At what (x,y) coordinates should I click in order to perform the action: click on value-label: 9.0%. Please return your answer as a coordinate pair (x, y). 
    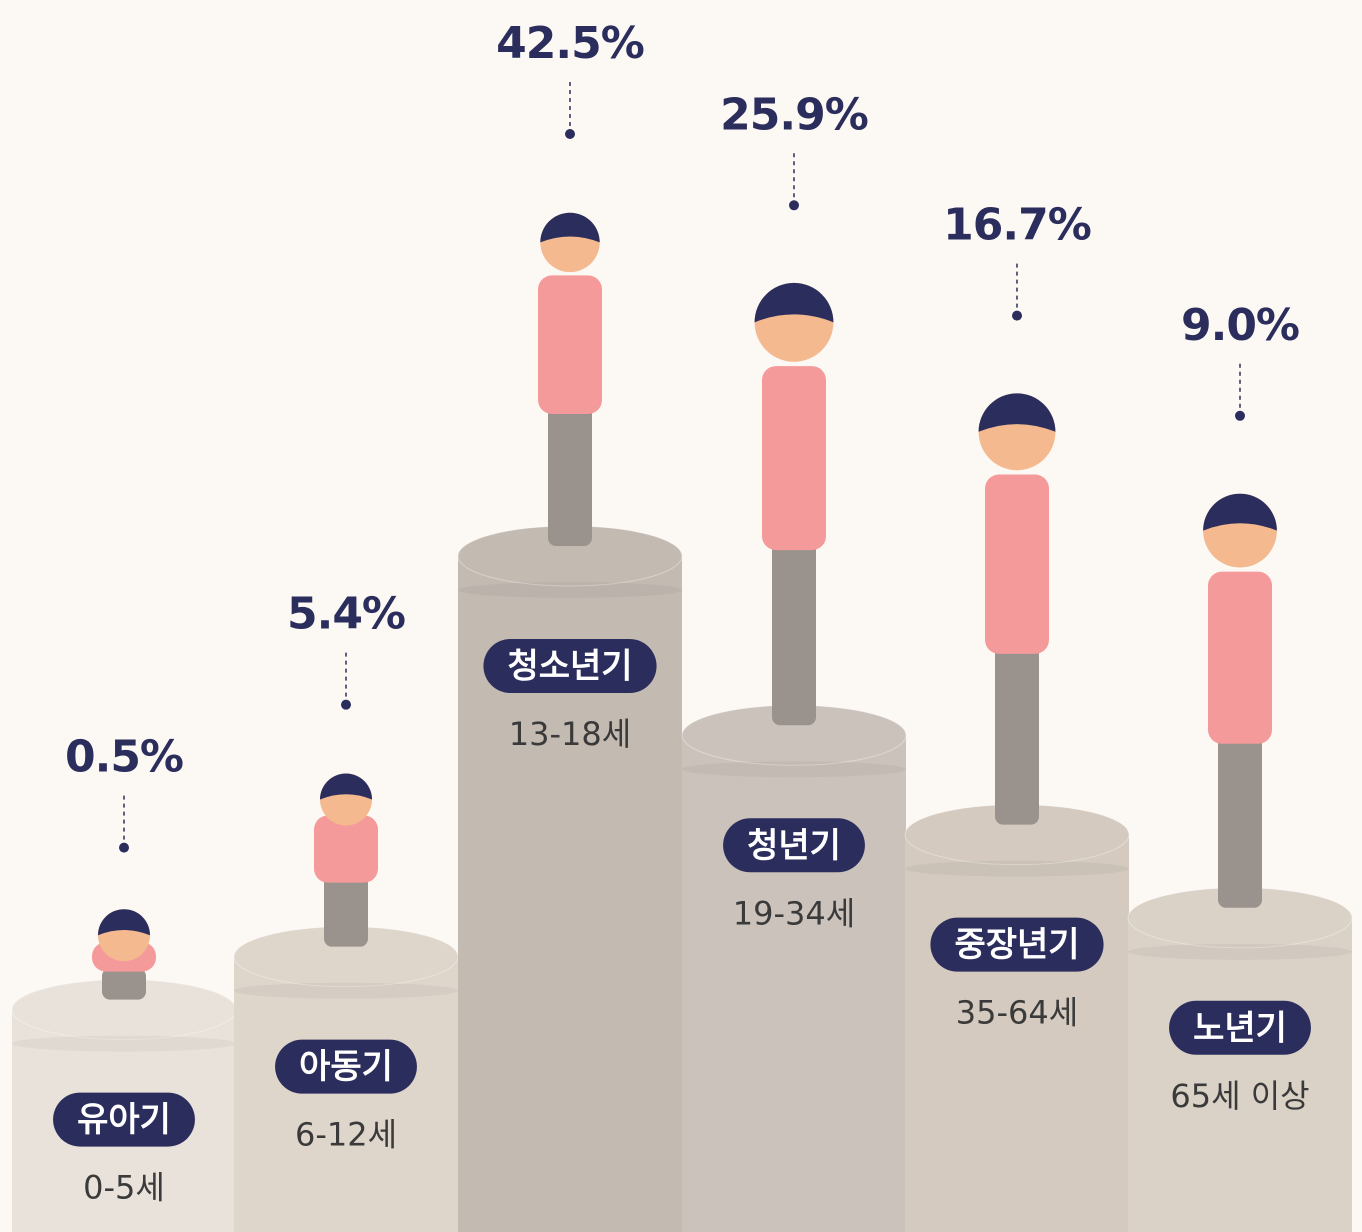
    Looking at the image, I should click on (1240, 325).